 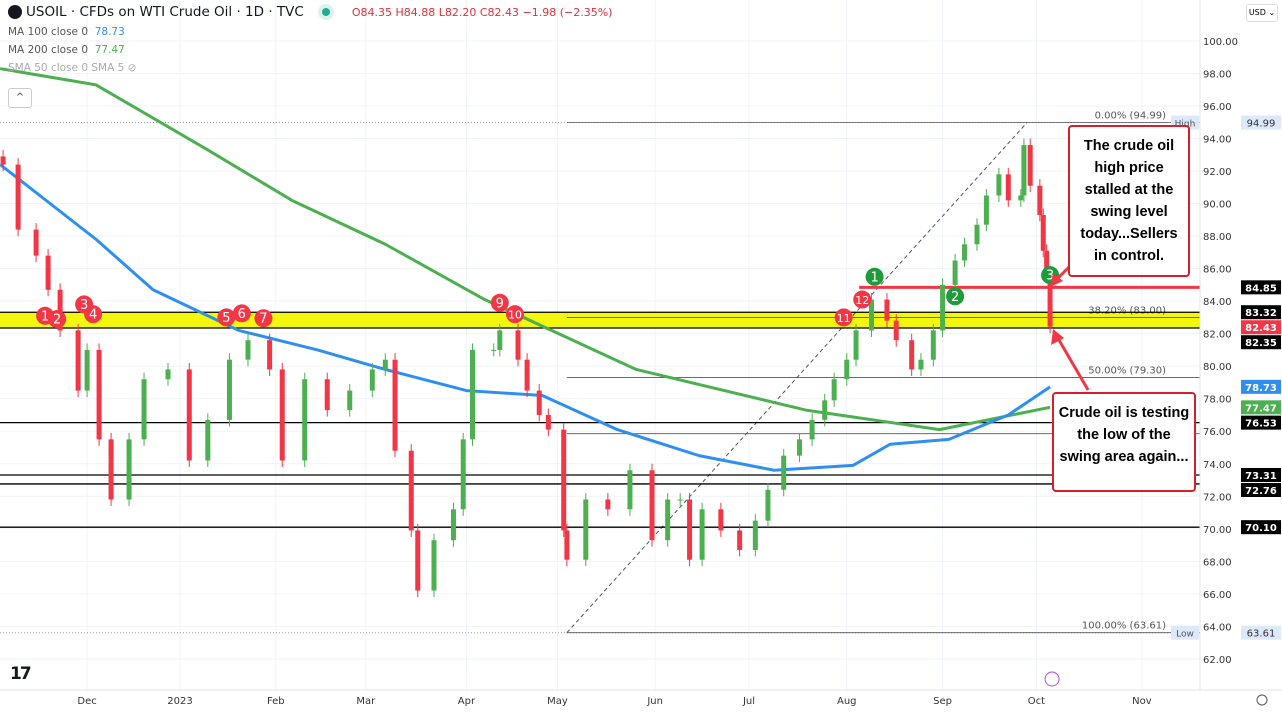 What do you see at coordinates (1217, 205) in the screenshot?
I see `price-tick-label: 90.00` at bounding box center [1217, 205].